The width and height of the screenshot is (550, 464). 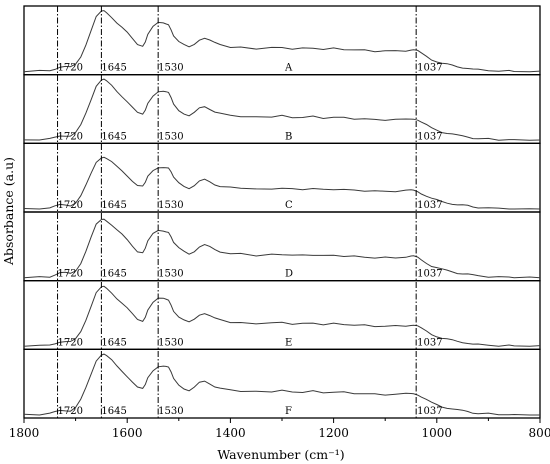 I want to click on x-tick-label: 1000, so click(x=437, y=433).